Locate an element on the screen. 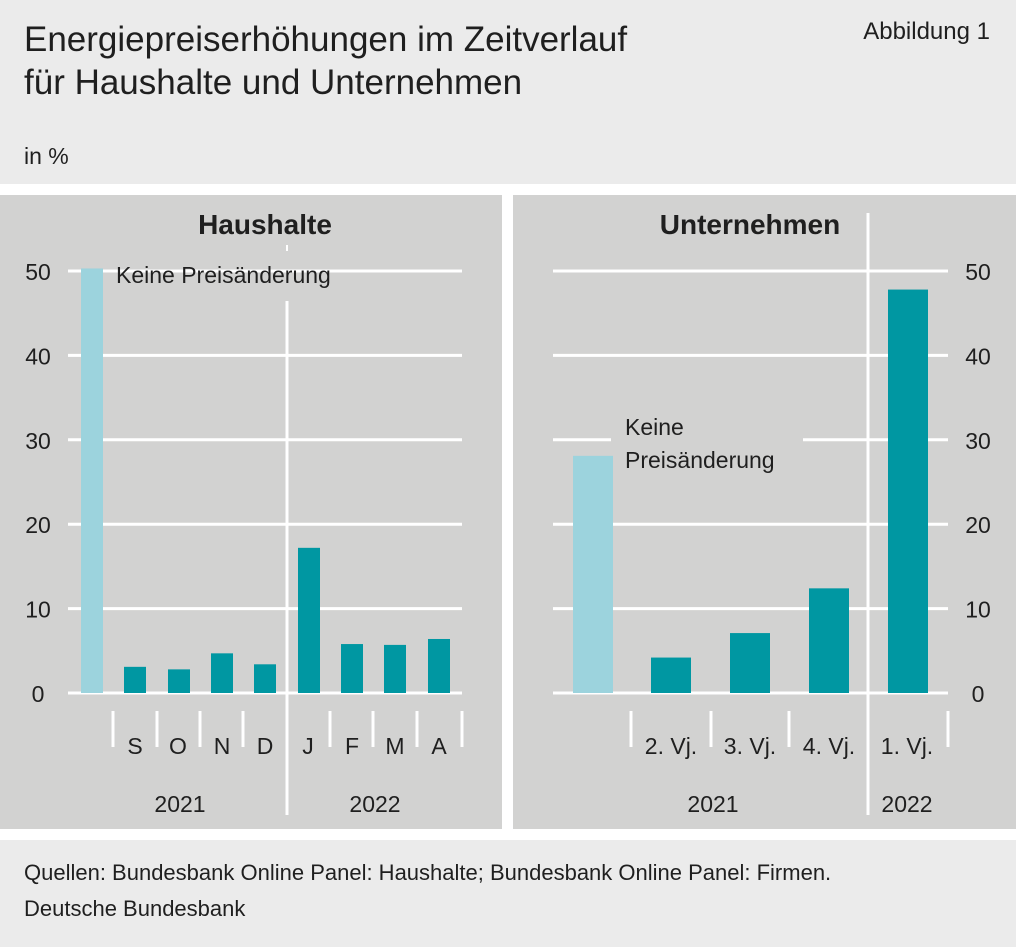  bar-F is located at coordinates (352, 668).